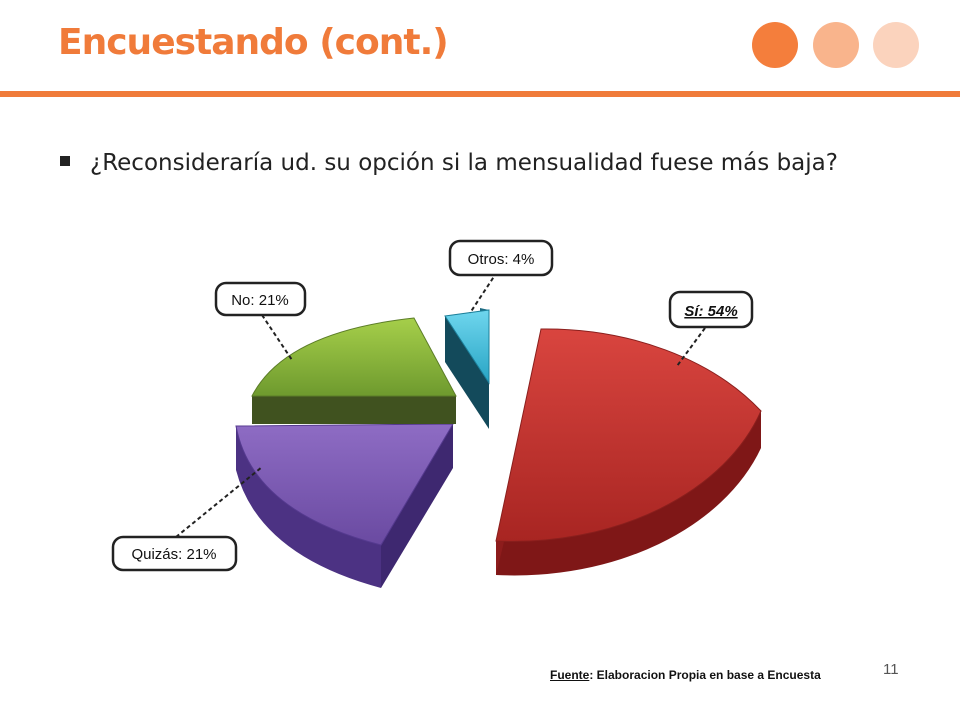 The image size is (960, 720). I want to click on leader-line-quizas, so click(219, 502).